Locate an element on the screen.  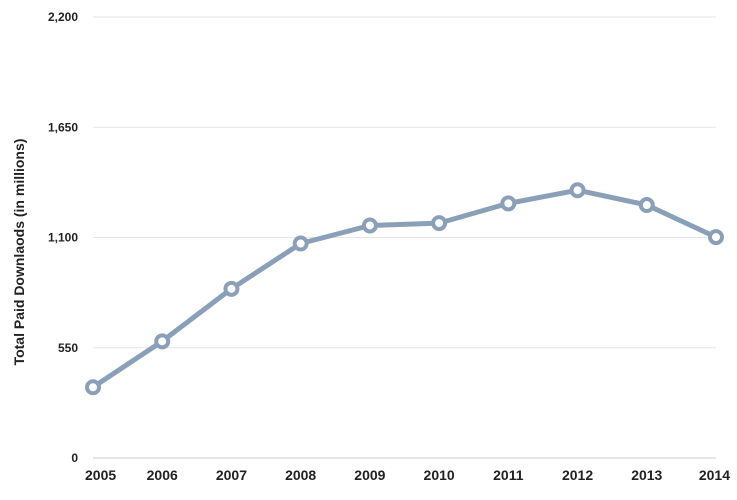
y-tick-label: 1,100 is located at coordinates (63, 238).